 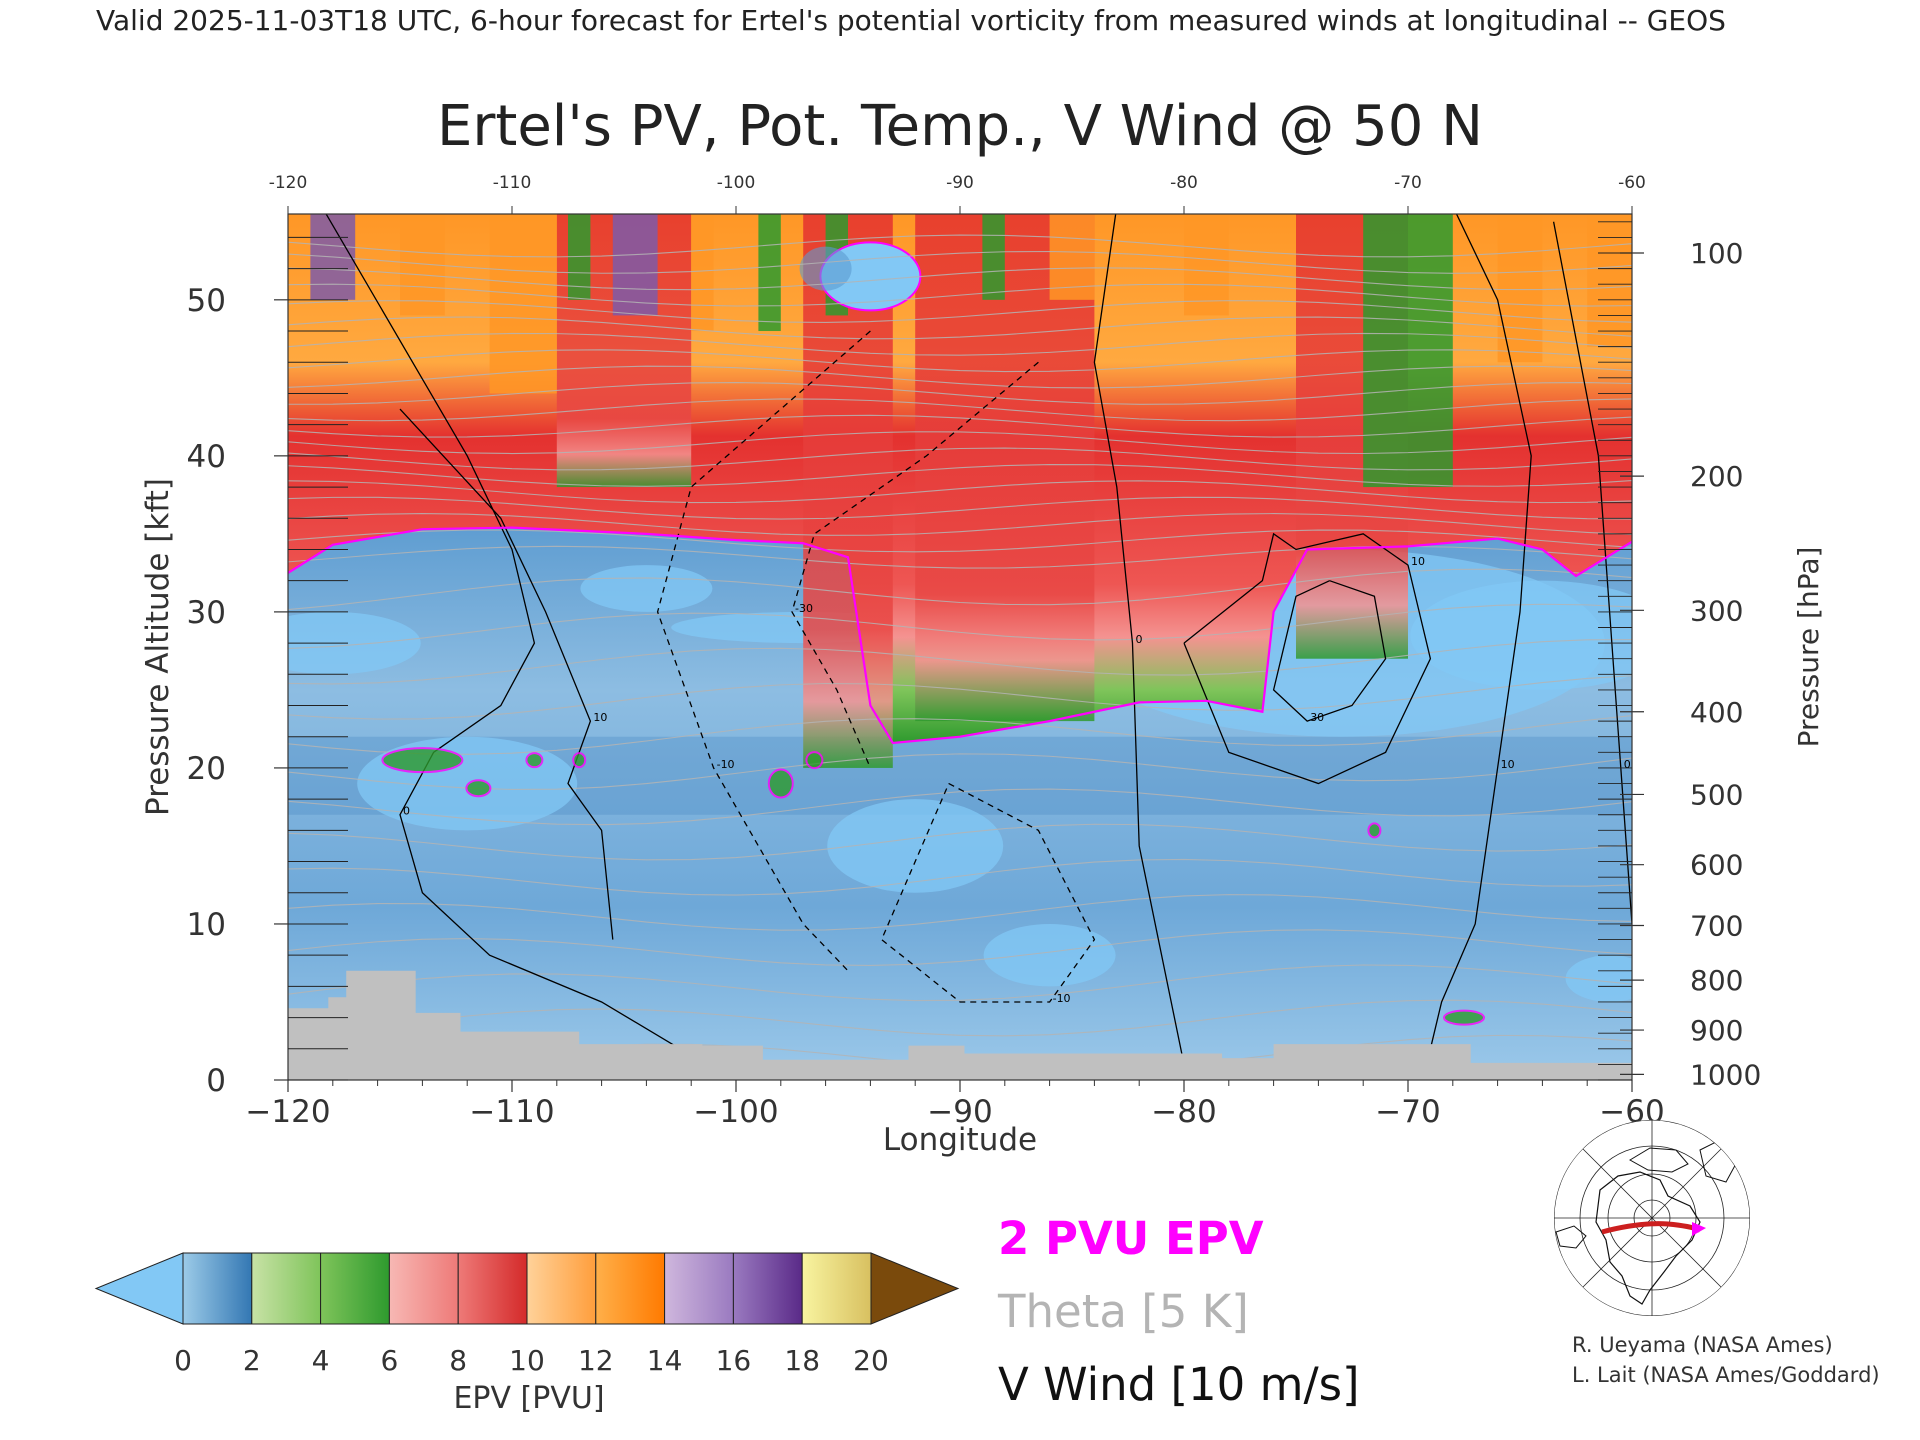 I want to click on pressure-tick-label: 800, so click(x=1716, y=980).